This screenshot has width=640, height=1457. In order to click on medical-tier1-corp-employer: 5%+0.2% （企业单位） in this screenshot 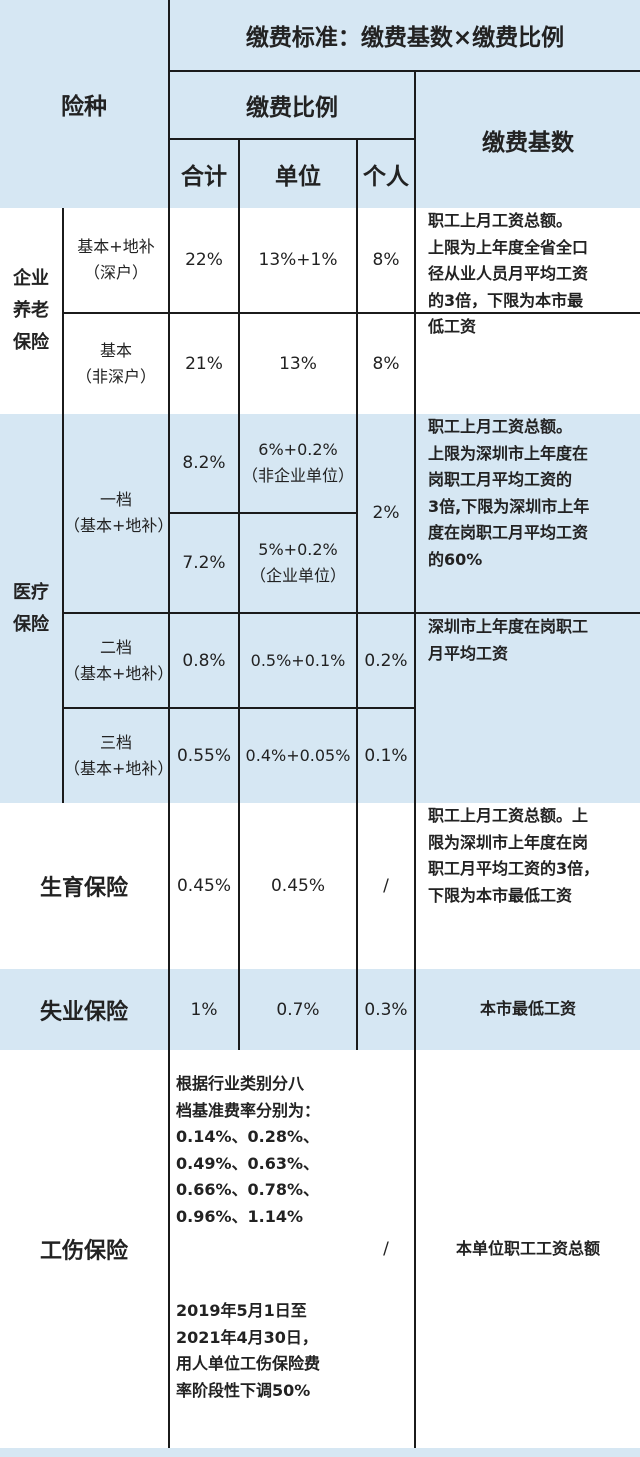, I will do `click(297, 562)`.